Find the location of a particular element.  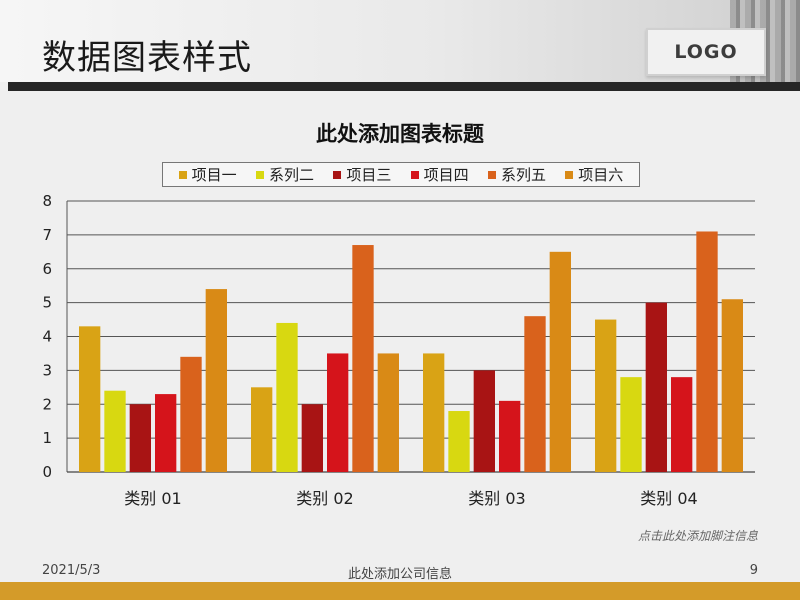

footnote: 点击此处添加脚注信息 is located at coordinates (697, 536).